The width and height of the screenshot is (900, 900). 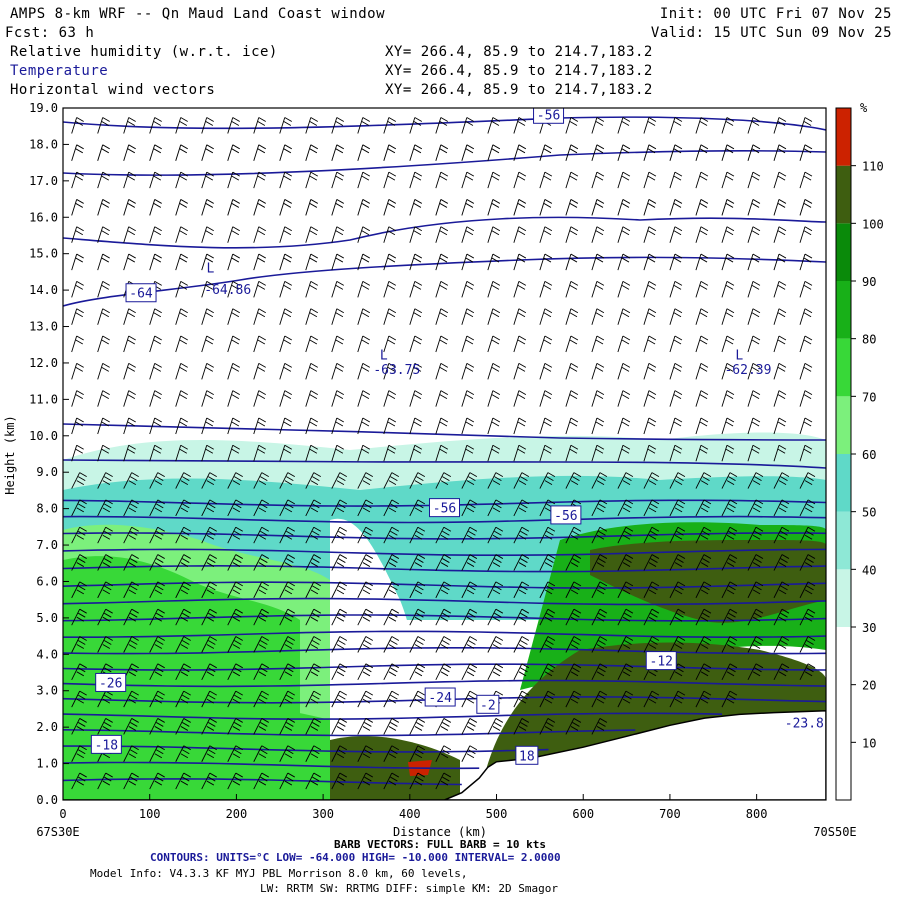 I want to click on contour-label: -23.8, so click(x=804, y=724).